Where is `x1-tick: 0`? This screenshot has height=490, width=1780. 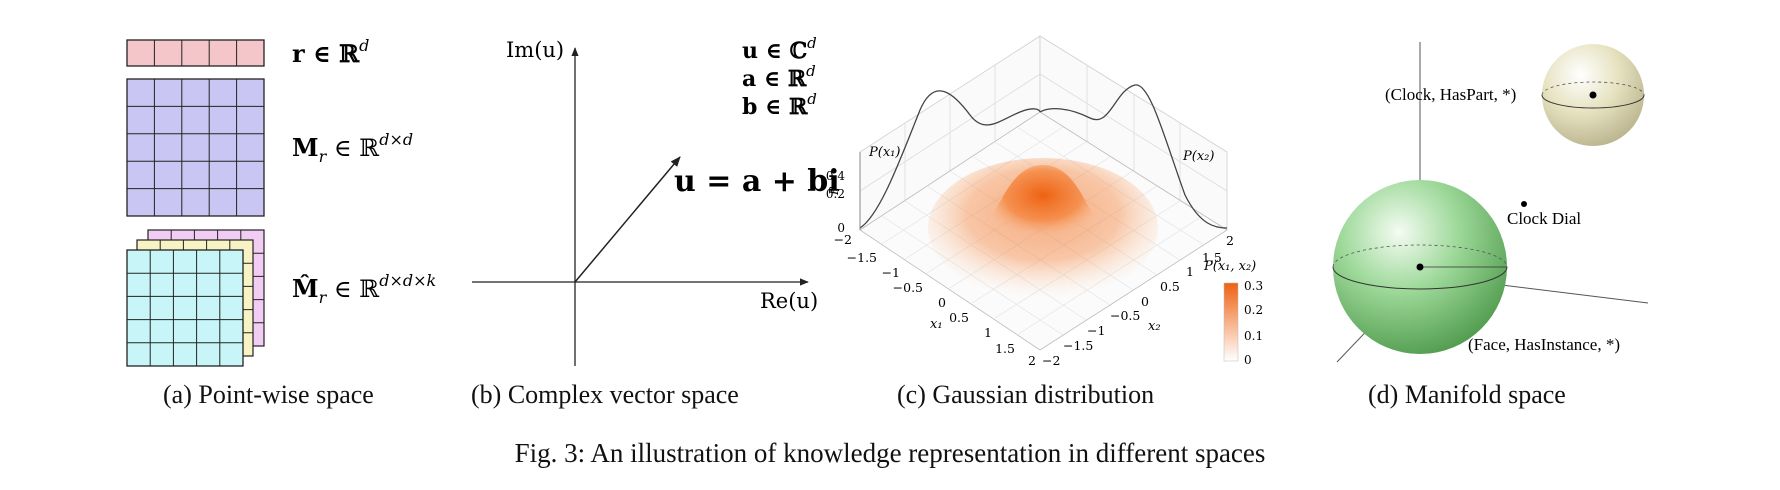 x1-tick: 0 is located at coordinates (942, 302).